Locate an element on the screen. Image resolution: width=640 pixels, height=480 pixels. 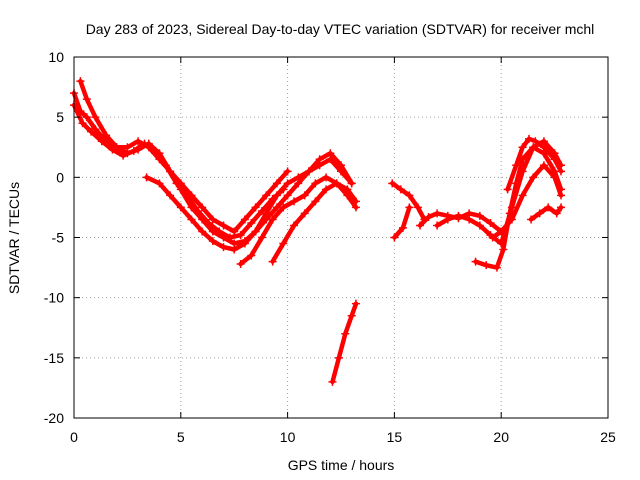
x-tick-label: 20 is located at coordinates (501, 437).